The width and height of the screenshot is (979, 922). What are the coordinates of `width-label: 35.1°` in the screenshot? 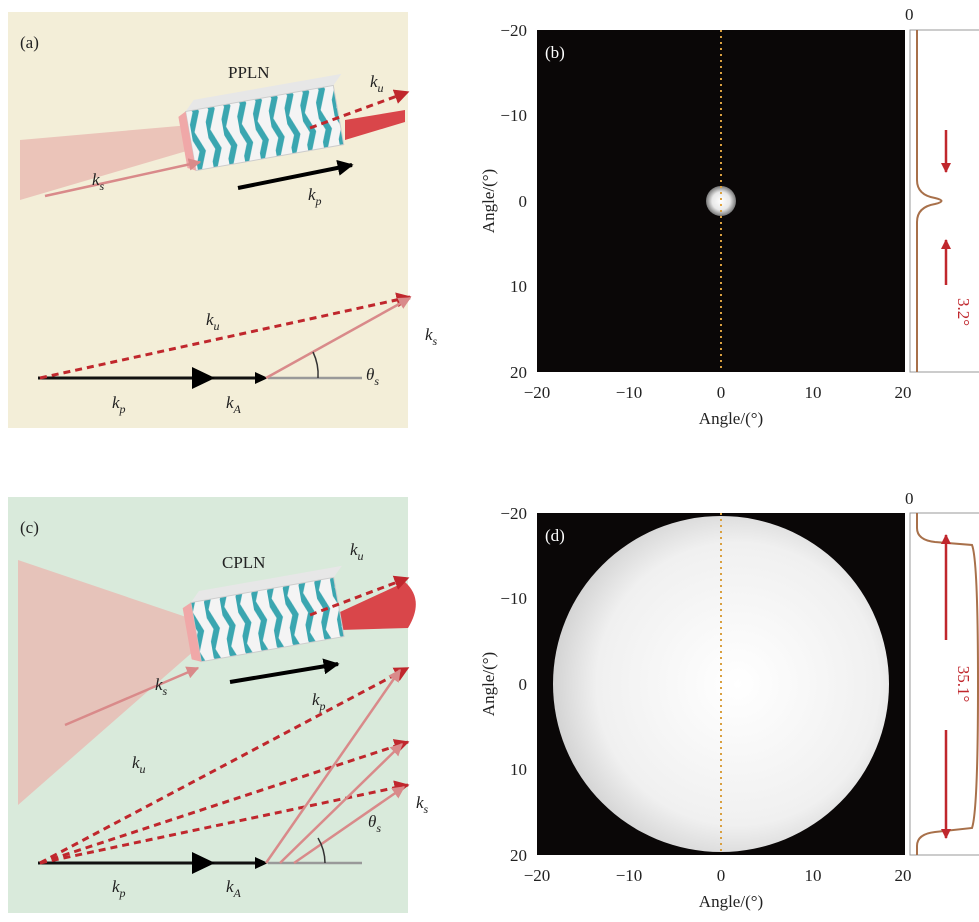 It's located at (963, 684).